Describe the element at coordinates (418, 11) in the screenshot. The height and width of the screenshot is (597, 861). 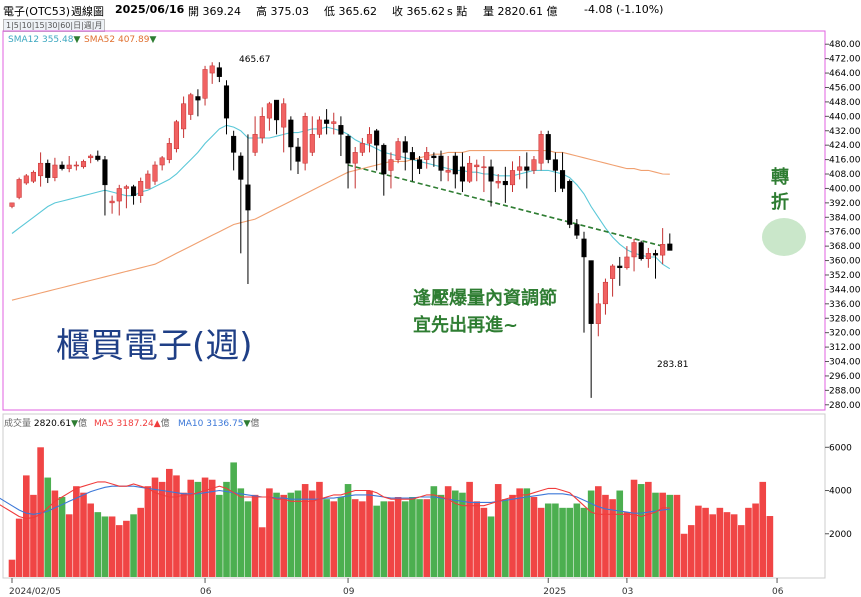
I see `close-label: 收 365.62` at that location.